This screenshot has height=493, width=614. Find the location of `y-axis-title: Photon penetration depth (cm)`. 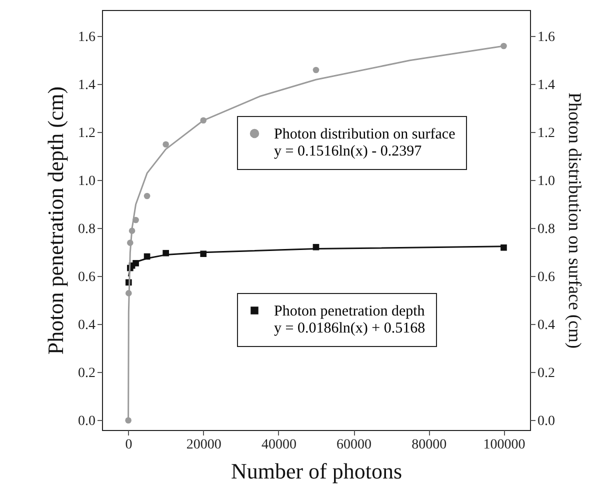

y-axis-title: Photon penetration depth (cm) is located at coordinates (55, 220).